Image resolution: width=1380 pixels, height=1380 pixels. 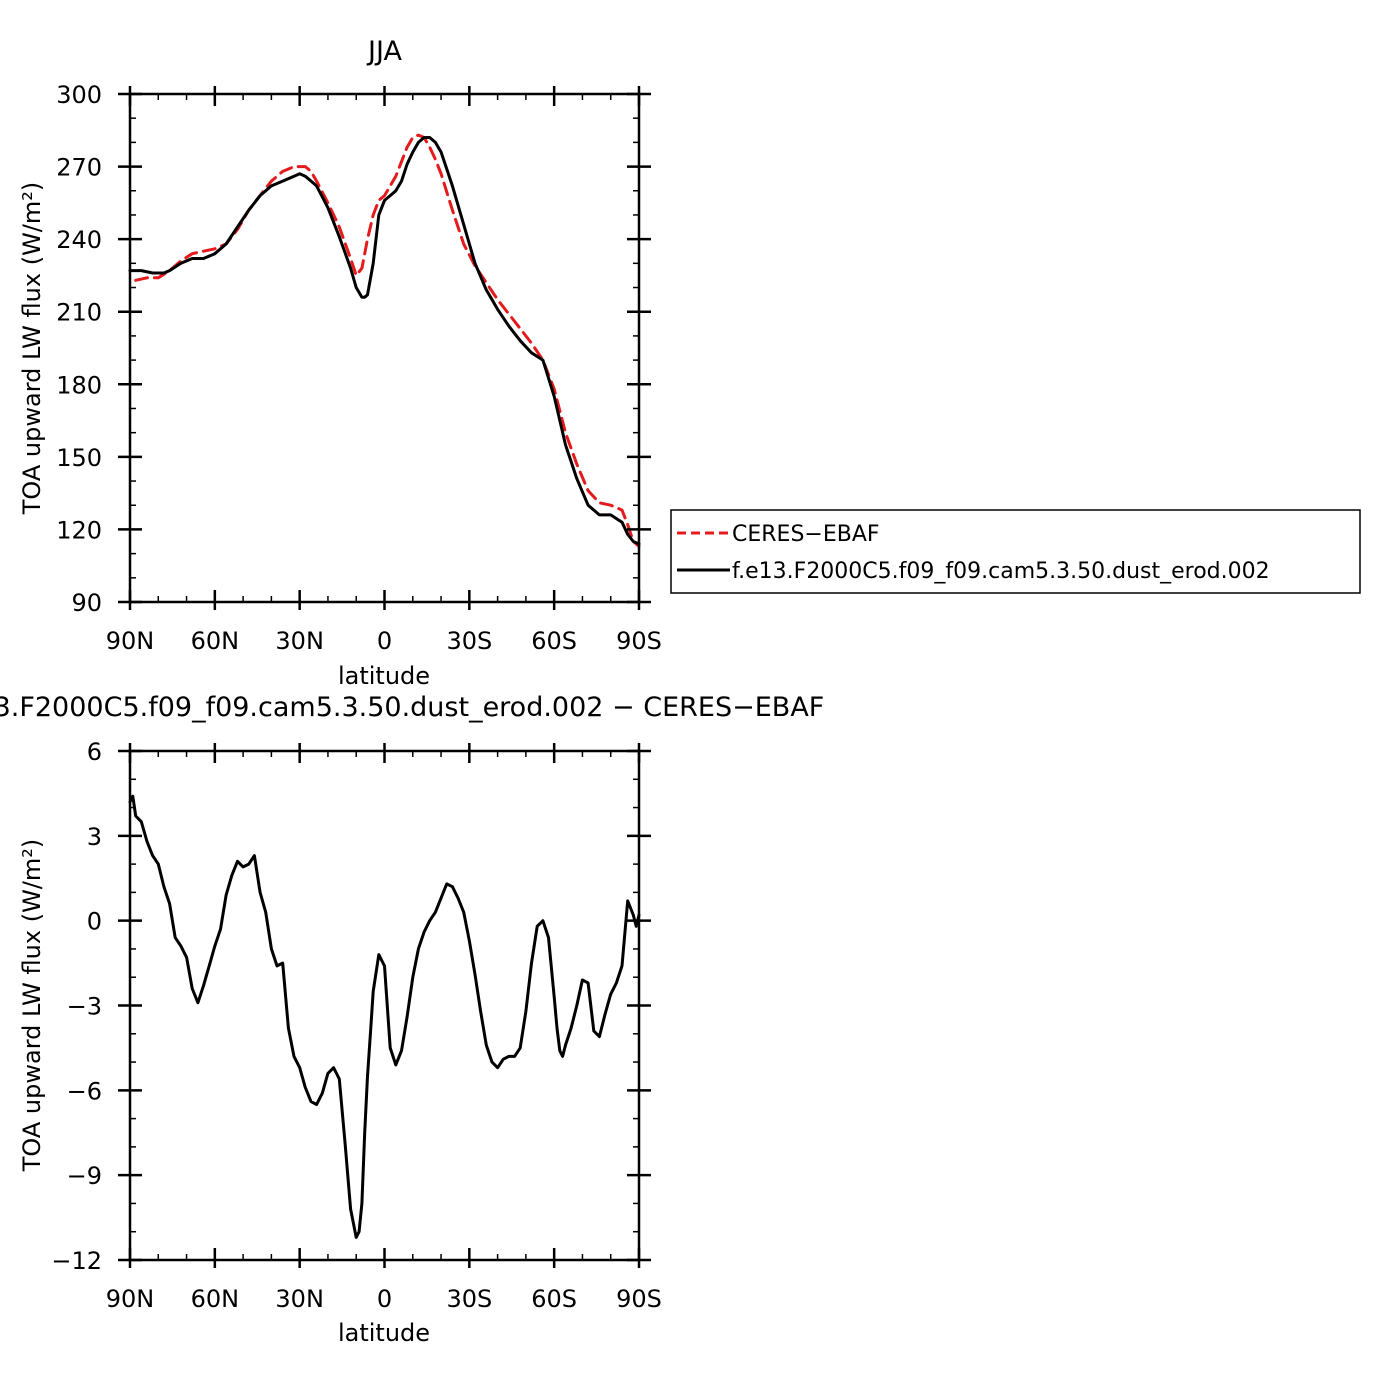 I want to click on top-x-tick-label: 90S, so click(x=639, y=641).